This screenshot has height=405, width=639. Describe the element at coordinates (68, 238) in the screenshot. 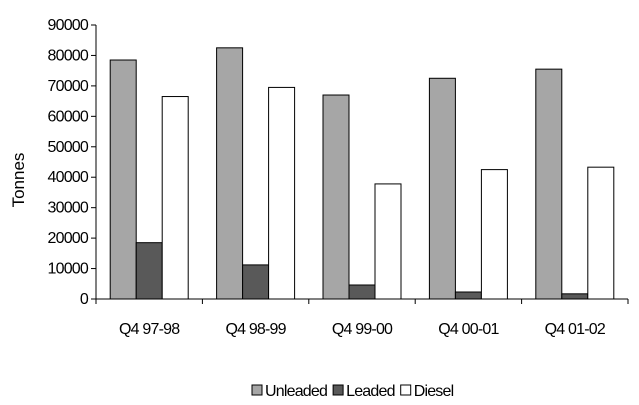

I see `y-tick-label: 20000` at that location.